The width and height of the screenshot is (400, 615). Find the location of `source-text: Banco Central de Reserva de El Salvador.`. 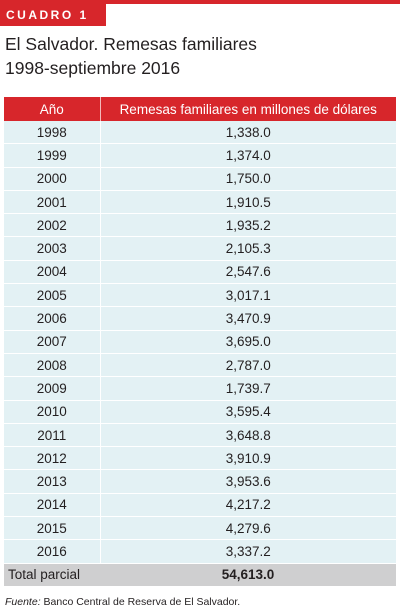

source-text: Banco Central de Reserva de El Salvador. is located at coordinates (142, 602).